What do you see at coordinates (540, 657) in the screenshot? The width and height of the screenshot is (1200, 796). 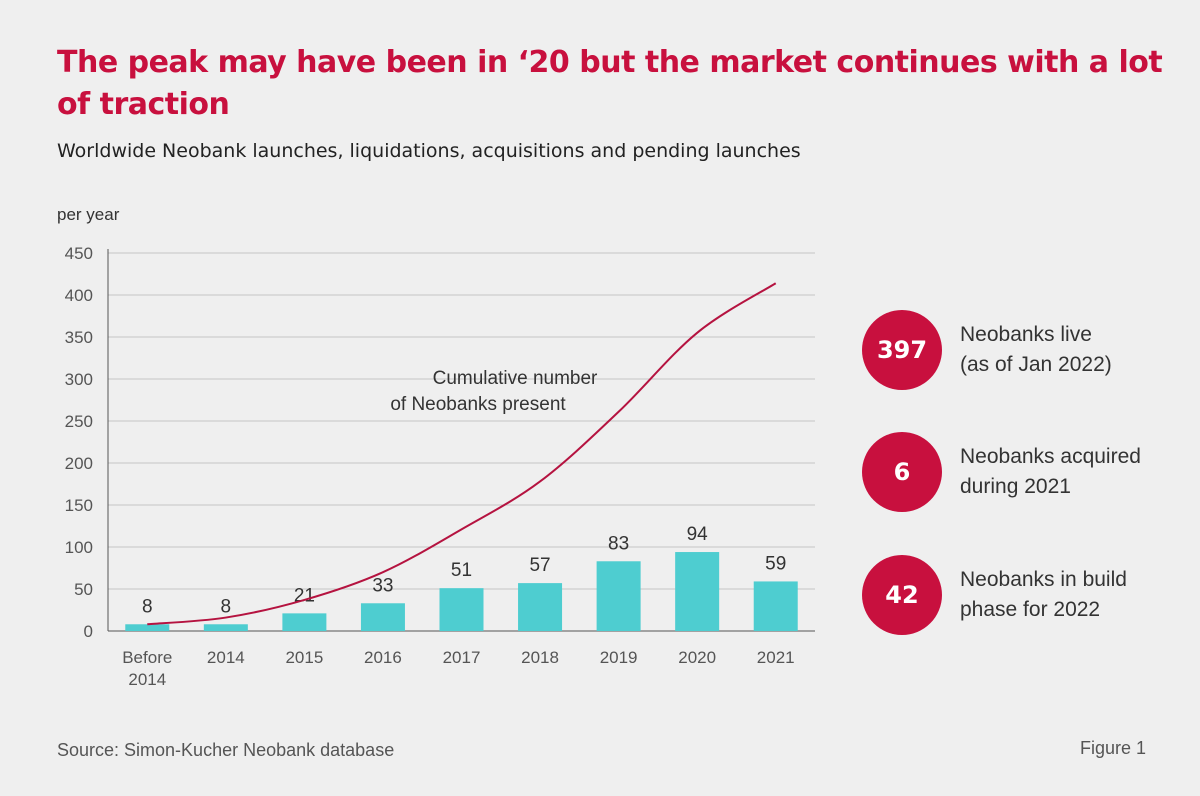 I see `x-tick-label: 2018` at bounding box center [540, 657].